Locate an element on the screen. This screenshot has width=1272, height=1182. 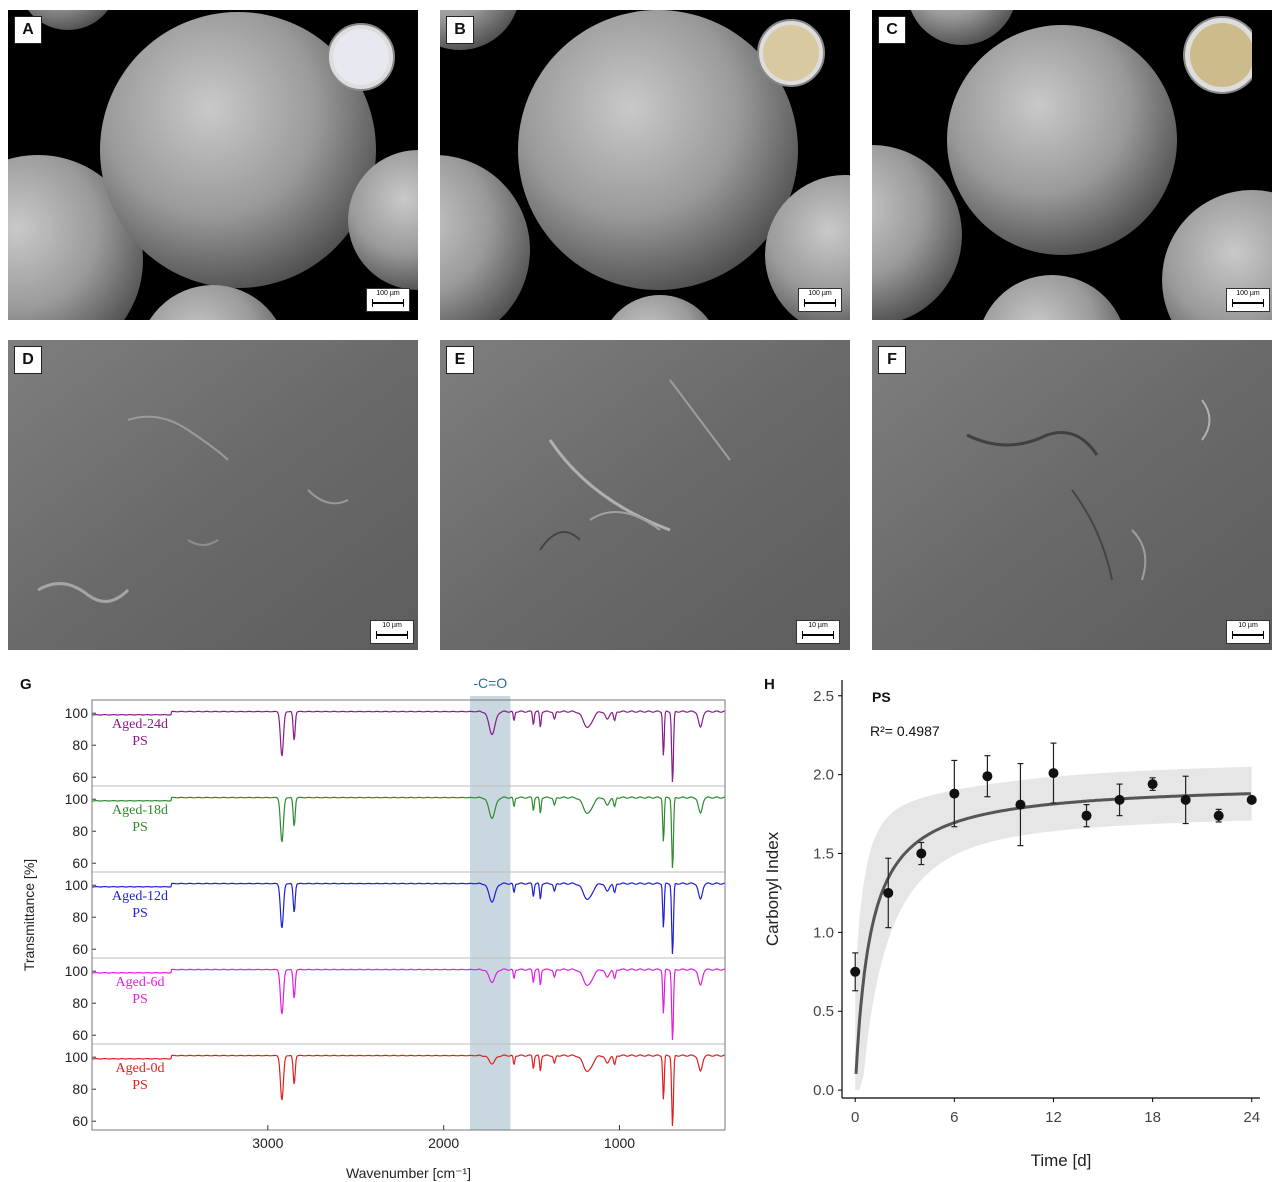
spectrum-line-aged-24d is located at coordinates (408, 746).